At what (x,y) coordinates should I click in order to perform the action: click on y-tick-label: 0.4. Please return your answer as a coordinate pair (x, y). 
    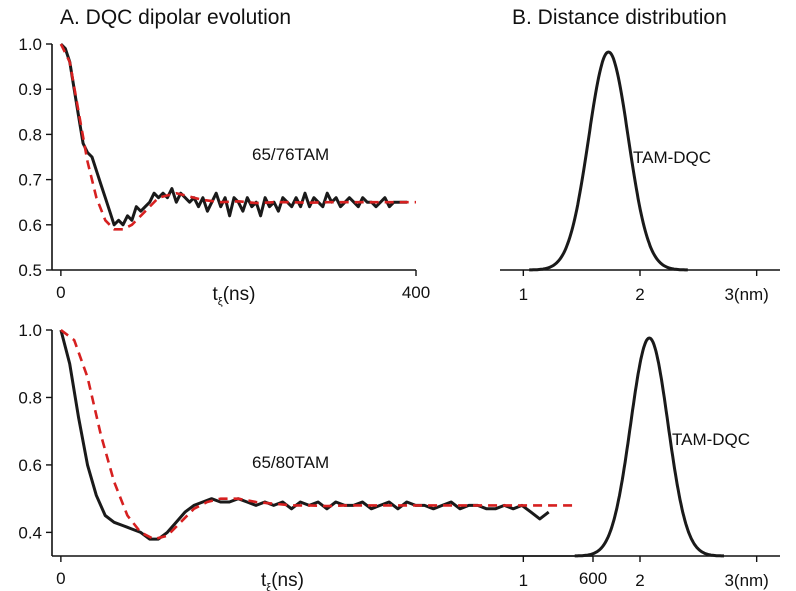
    Looking at the image, I should click on (30, 532).